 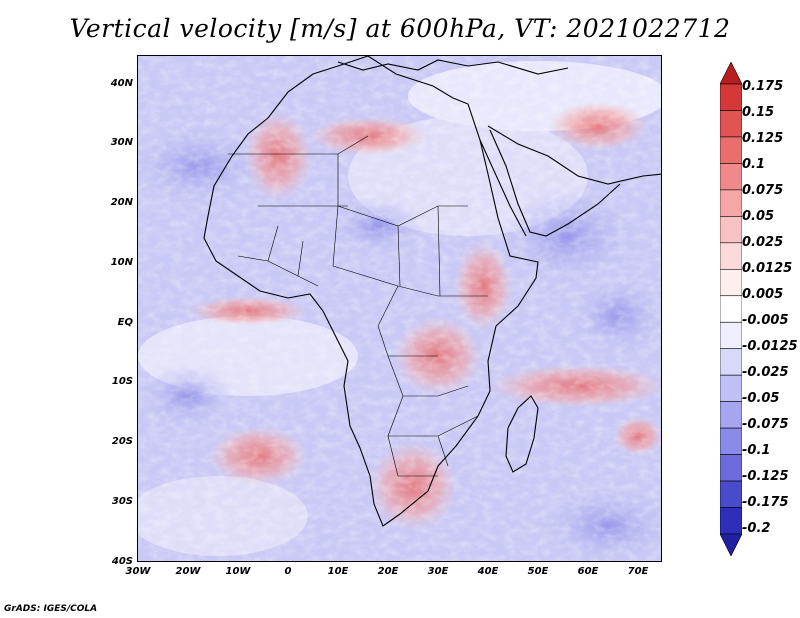 I want to click on lon-label-60e: 60E, so click(x=588, y=571).